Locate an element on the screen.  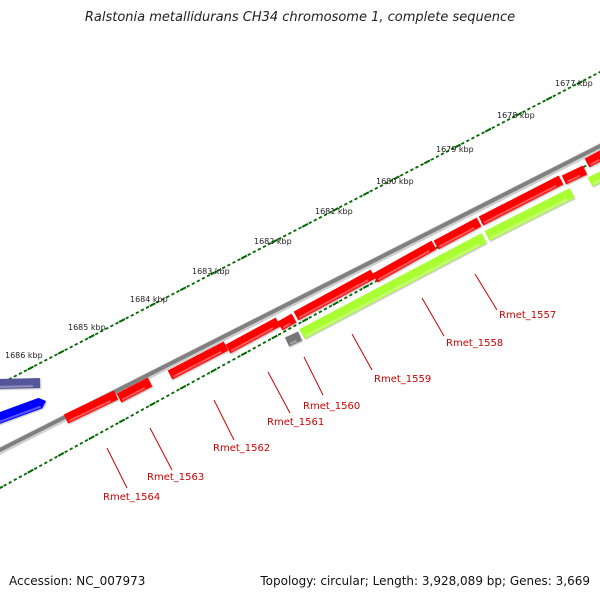
gene-label: Rmet_1559 is located at coordinates (402, 379).